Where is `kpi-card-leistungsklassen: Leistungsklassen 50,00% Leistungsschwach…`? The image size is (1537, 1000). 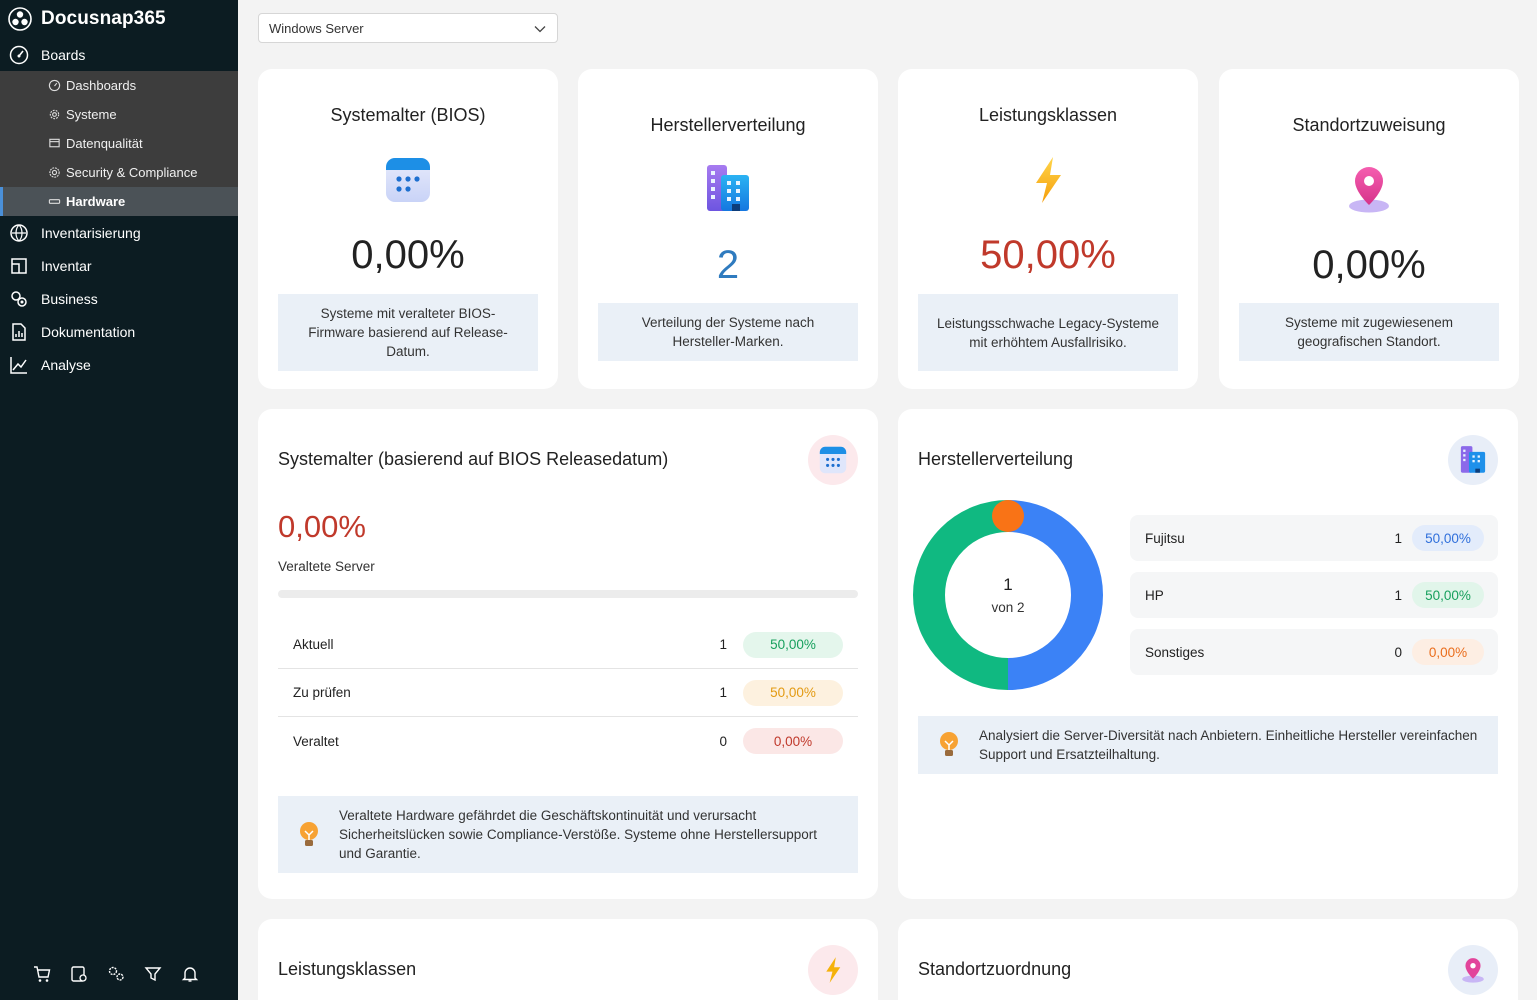
kpi-card-leistungsklassen: Leistungsklassen 50,00% Leistungsschwach… is located at coordinates (1048, 229).